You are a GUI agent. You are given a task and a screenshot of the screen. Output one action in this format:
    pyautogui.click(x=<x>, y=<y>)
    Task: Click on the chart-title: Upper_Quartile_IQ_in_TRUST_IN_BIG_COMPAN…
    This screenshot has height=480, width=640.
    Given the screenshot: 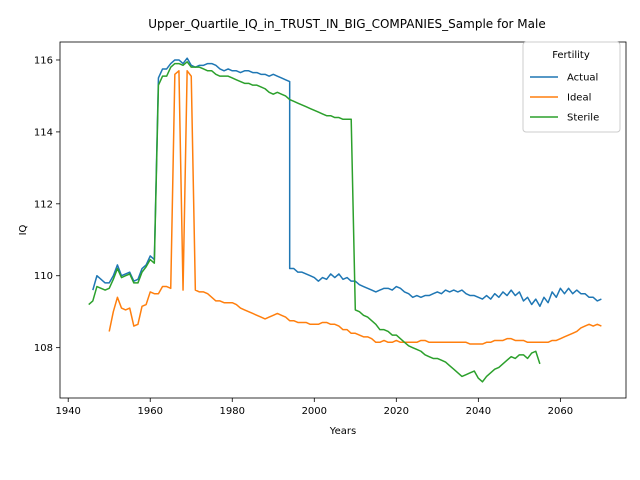 What is the action you would take?
    pyautogui.click(x=346, y=24)
    